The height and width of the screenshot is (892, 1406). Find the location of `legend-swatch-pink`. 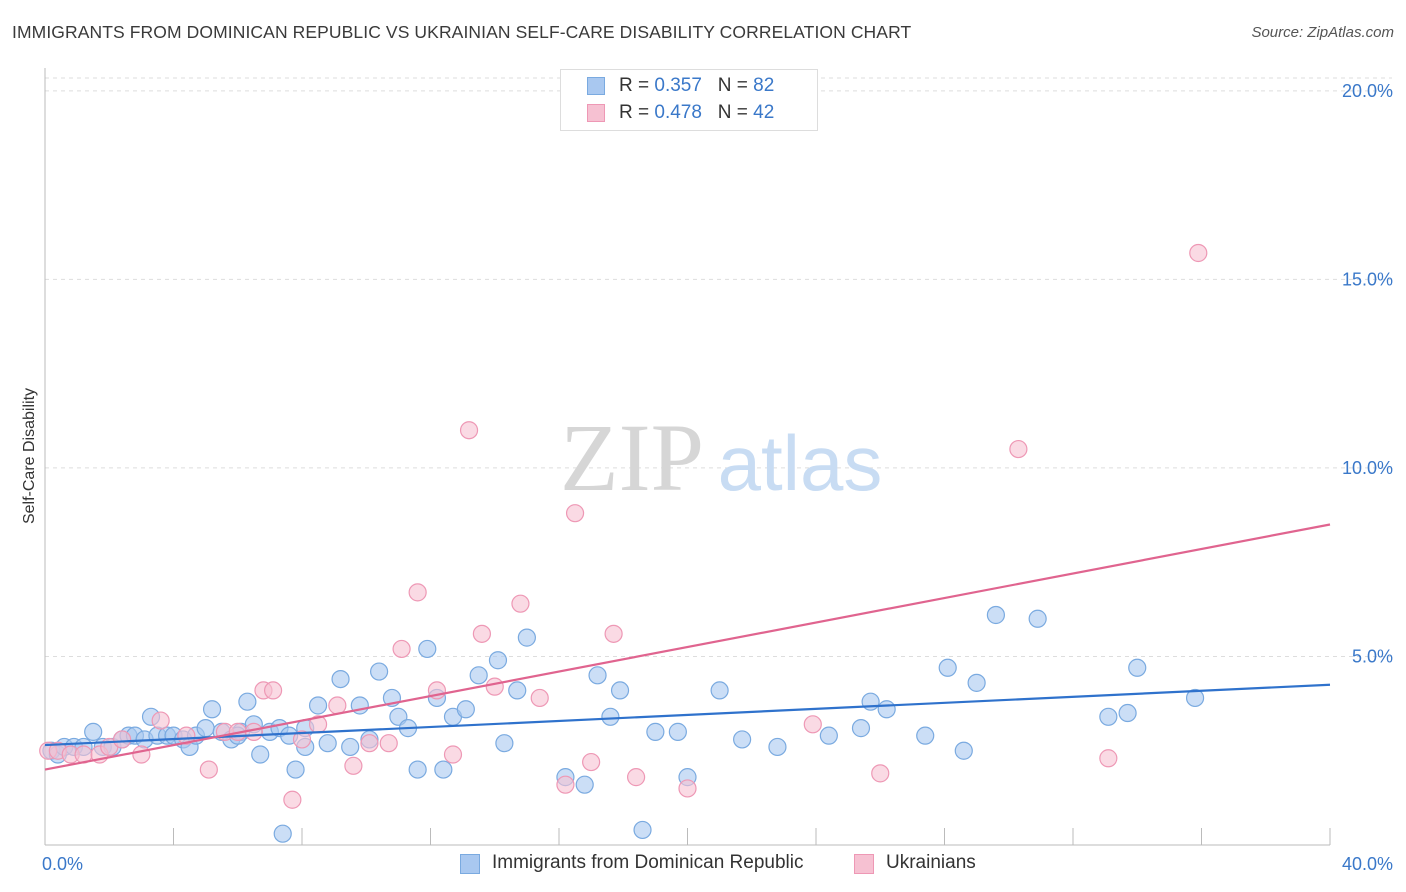

legend-swatch-pink is located at coordinates (596, 113).